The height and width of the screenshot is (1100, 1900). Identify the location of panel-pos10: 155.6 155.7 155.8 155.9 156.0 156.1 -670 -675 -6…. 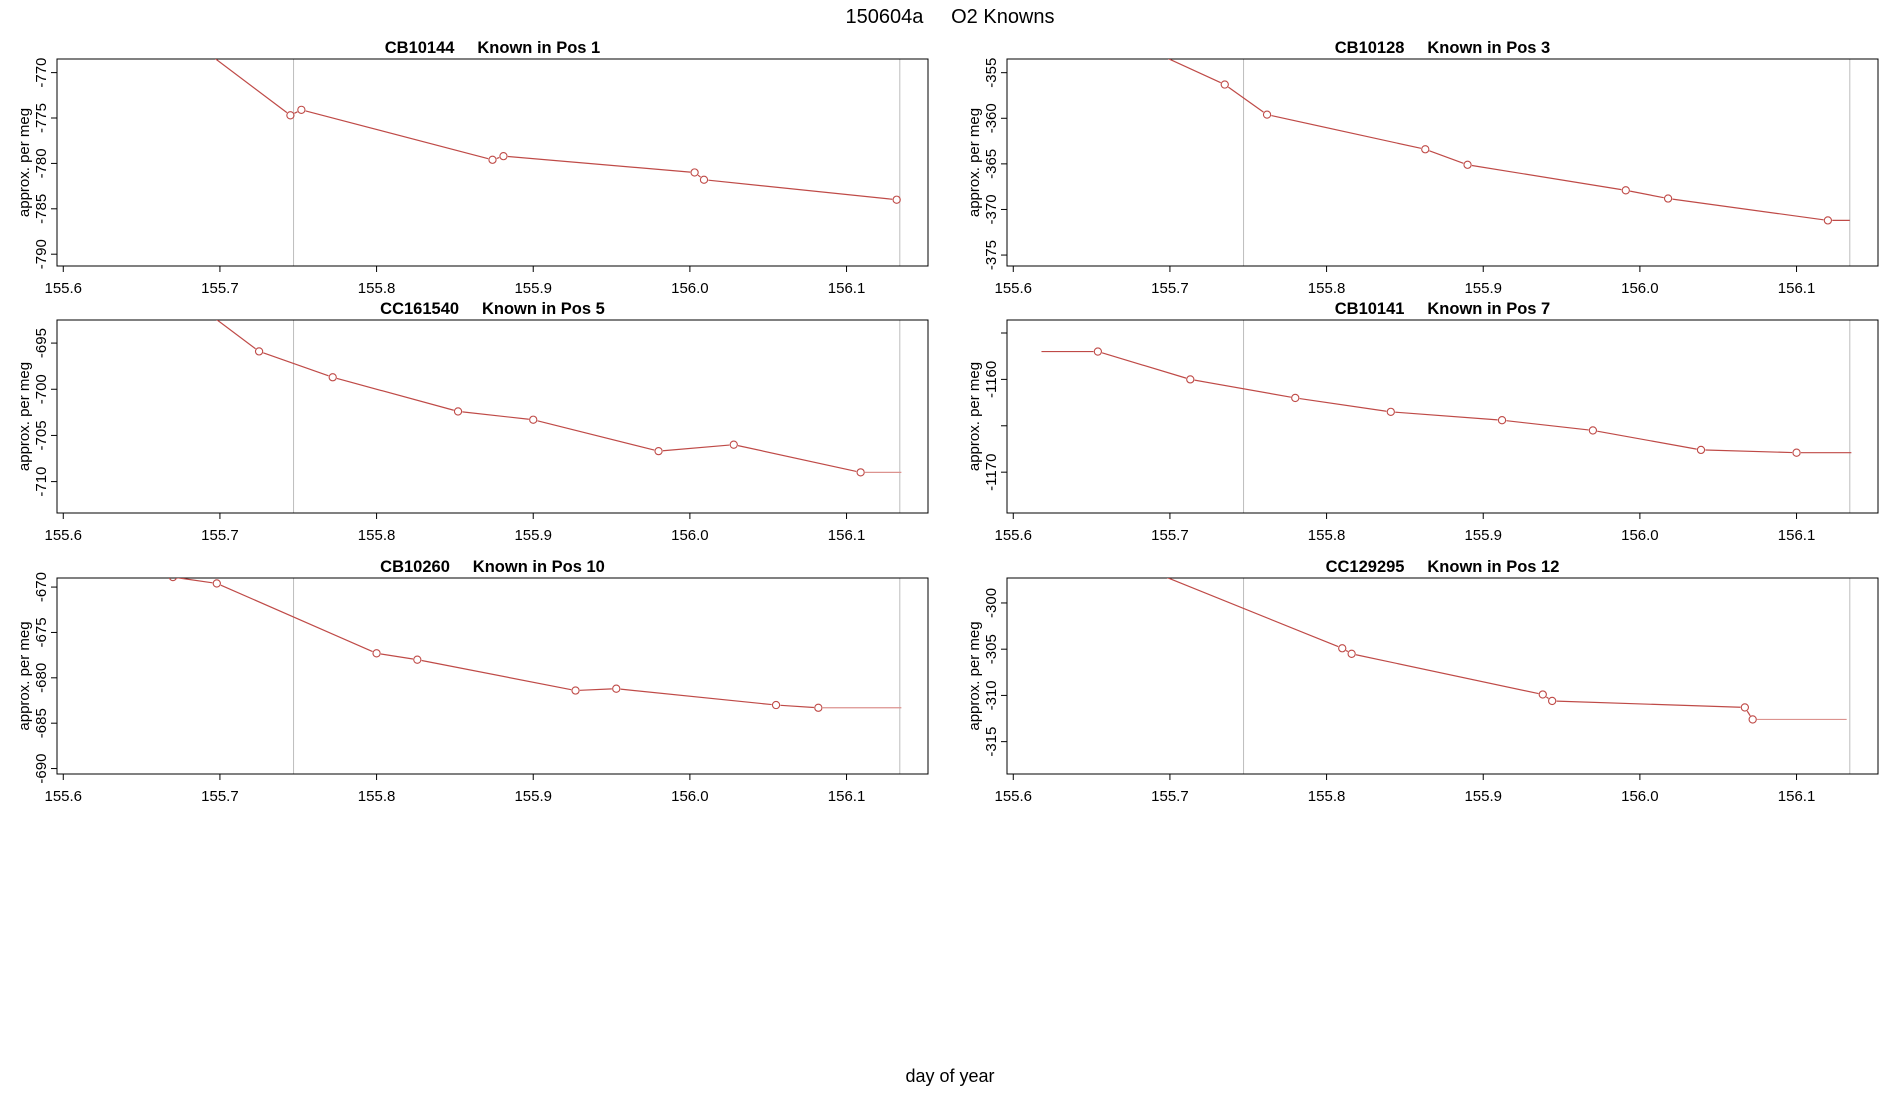
(472, 681).